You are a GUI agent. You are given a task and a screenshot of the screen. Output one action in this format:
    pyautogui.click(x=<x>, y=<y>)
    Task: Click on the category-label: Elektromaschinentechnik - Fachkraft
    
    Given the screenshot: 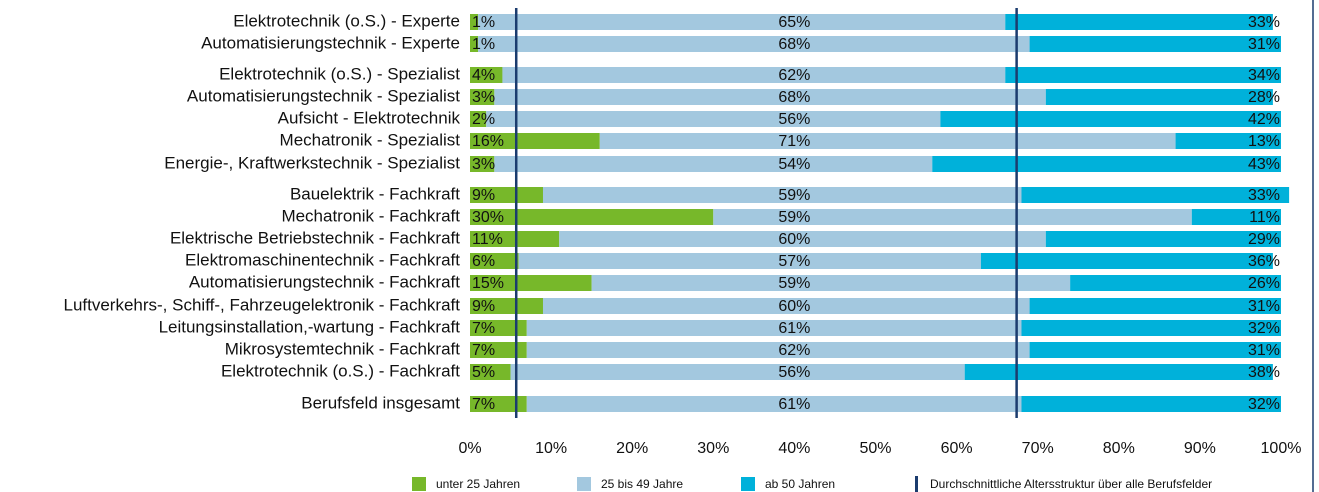 What is the action you would take?
    pyautogui.click(x=322, y=259)
    